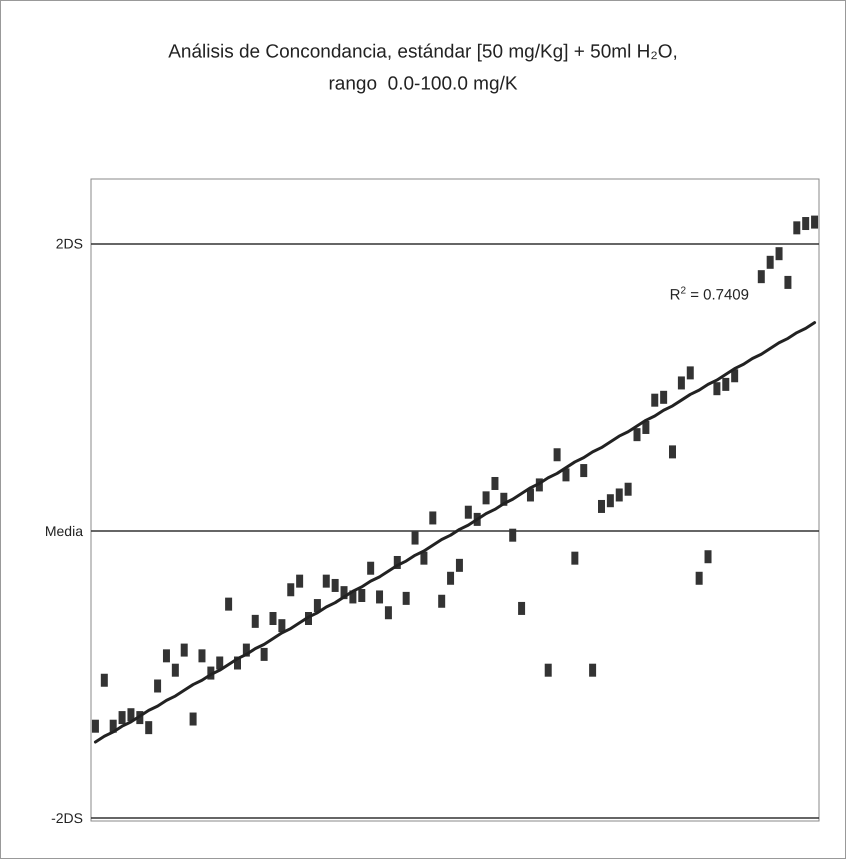 This screenshot has width=846, height=859. Describe the element at coordinates (64, 530) in the screenshot. I see `y-tick-label: Media` at that location.